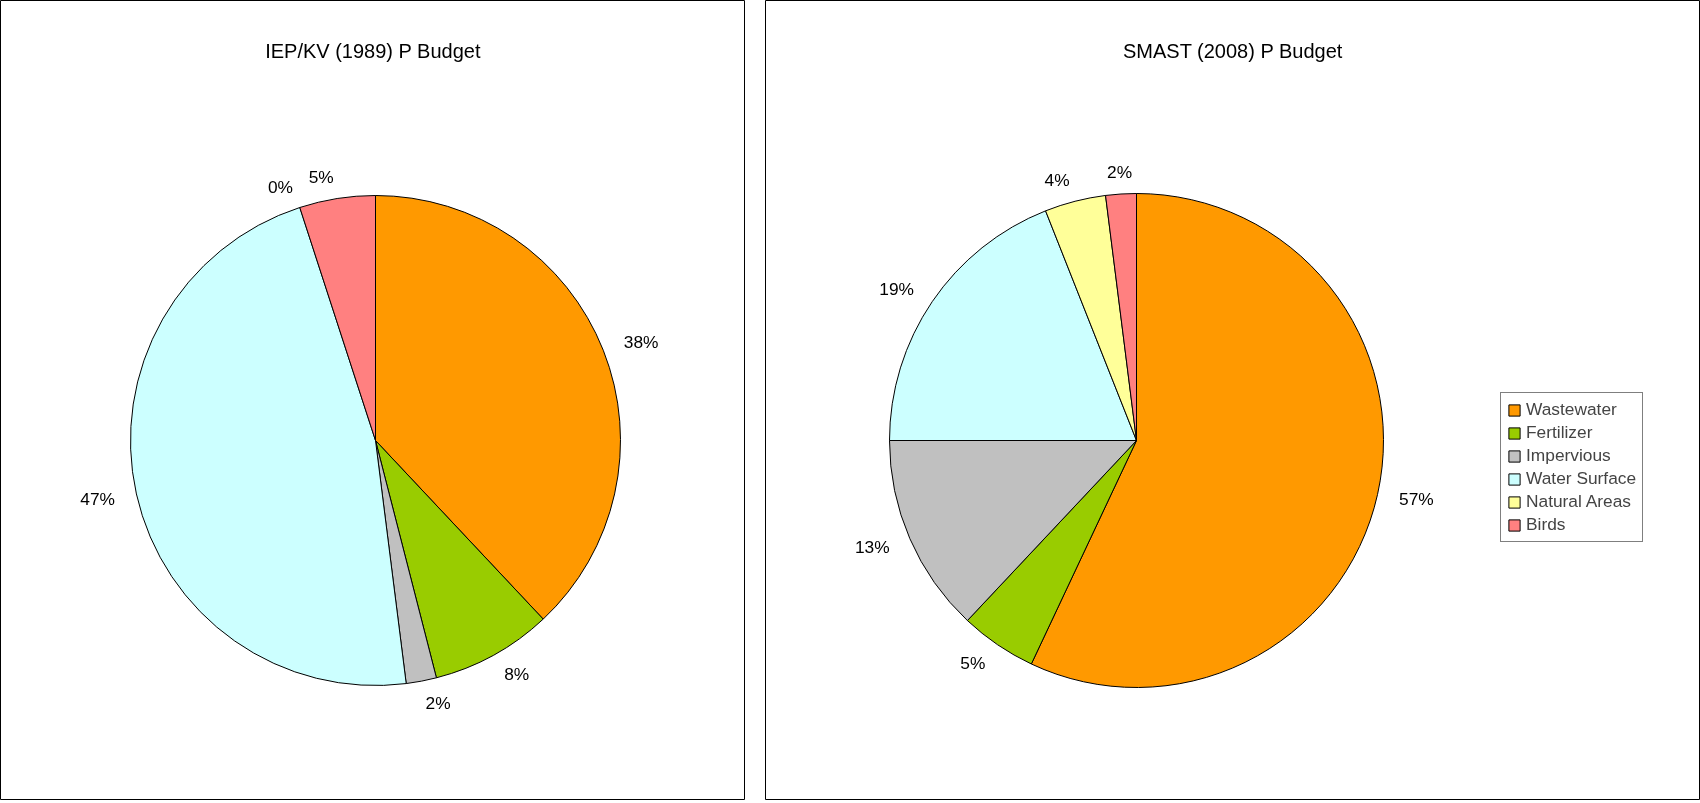  What do you see at coordinates (1232, 50) in the screenshot?
I see `chart-title: SMAST (2008) P Budget` at bounding box center [1232, 50].